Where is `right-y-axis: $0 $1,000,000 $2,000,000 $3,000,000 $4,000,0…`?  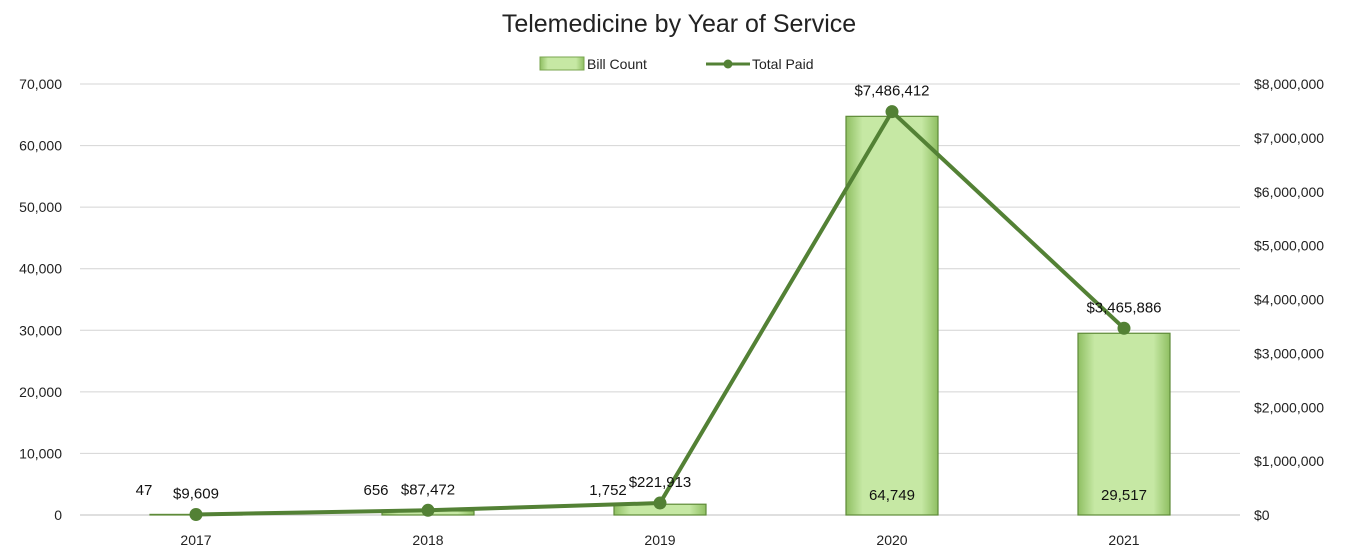
right-y-axis: $0 $1,000,000 $2,000,000 $3,000,000 $4,000,0… is located at coordinates (1289, 299).